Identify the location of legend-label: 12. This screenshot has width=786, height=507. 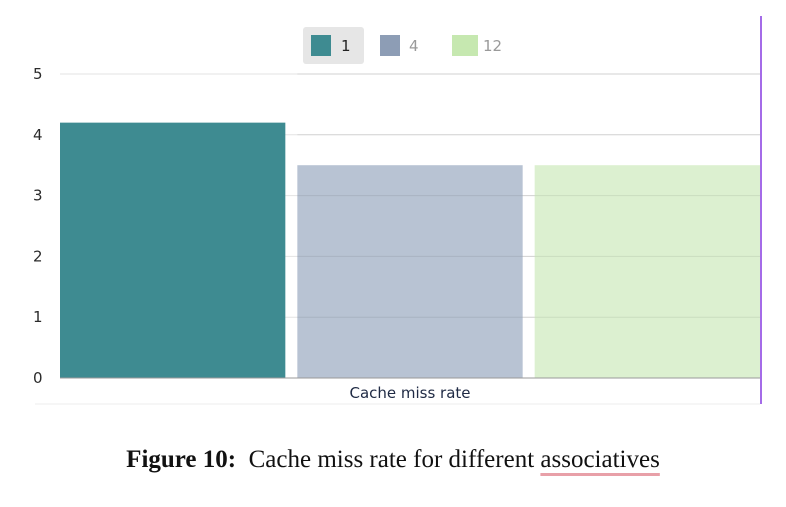
(492, 46).